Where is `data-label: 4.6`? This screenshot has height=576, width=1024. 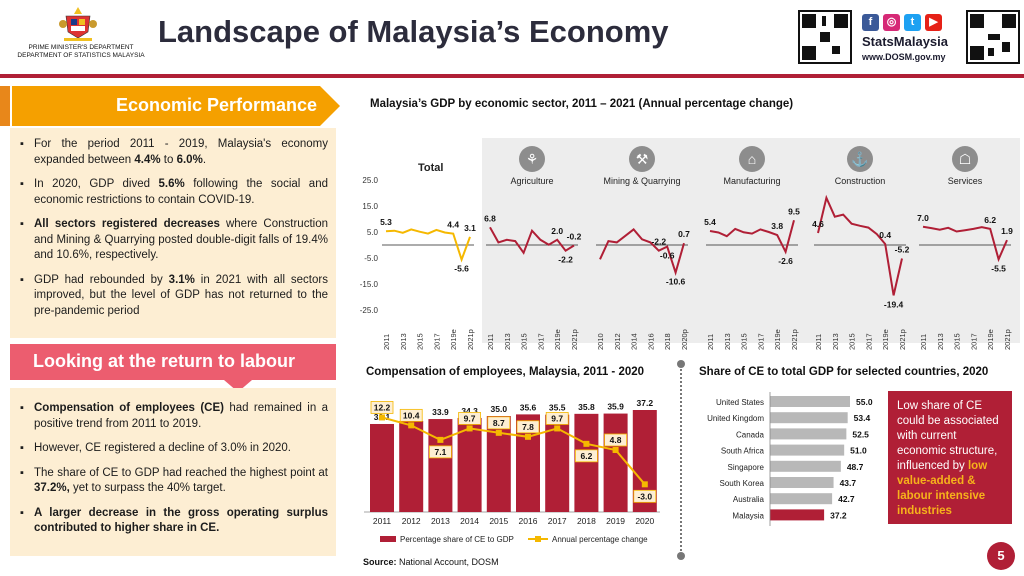
data-label: 4.6 is located at coordinates (818, 224).